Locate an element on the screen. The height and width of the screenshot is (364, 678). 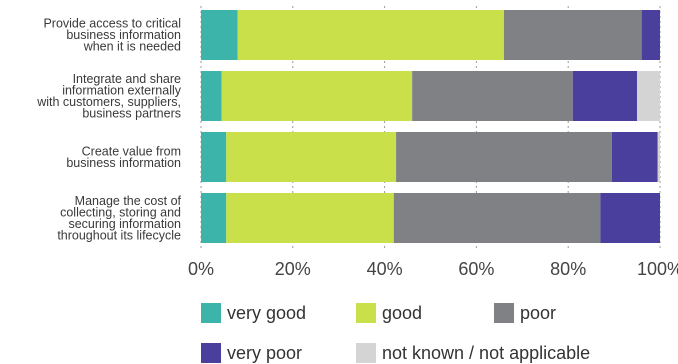
category-label: Create value from is located at coordinates (131, 151).